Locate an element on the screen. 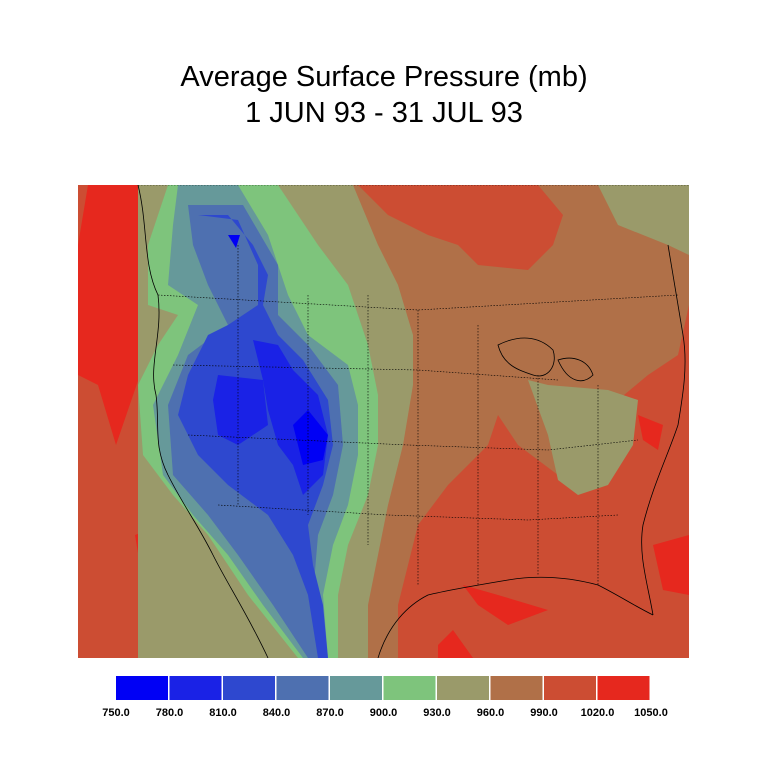 This screenshot has height=768, width=768. legend-swatches is located at coordinates (383, 688).